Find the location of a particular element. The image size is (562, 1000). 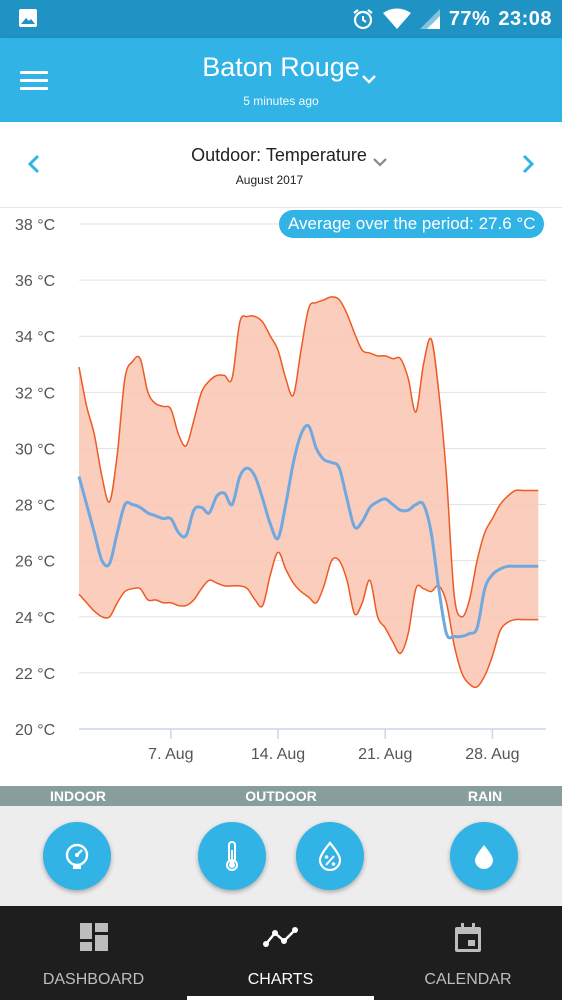

cell-signal-icon is located at coordinates (429, 19).